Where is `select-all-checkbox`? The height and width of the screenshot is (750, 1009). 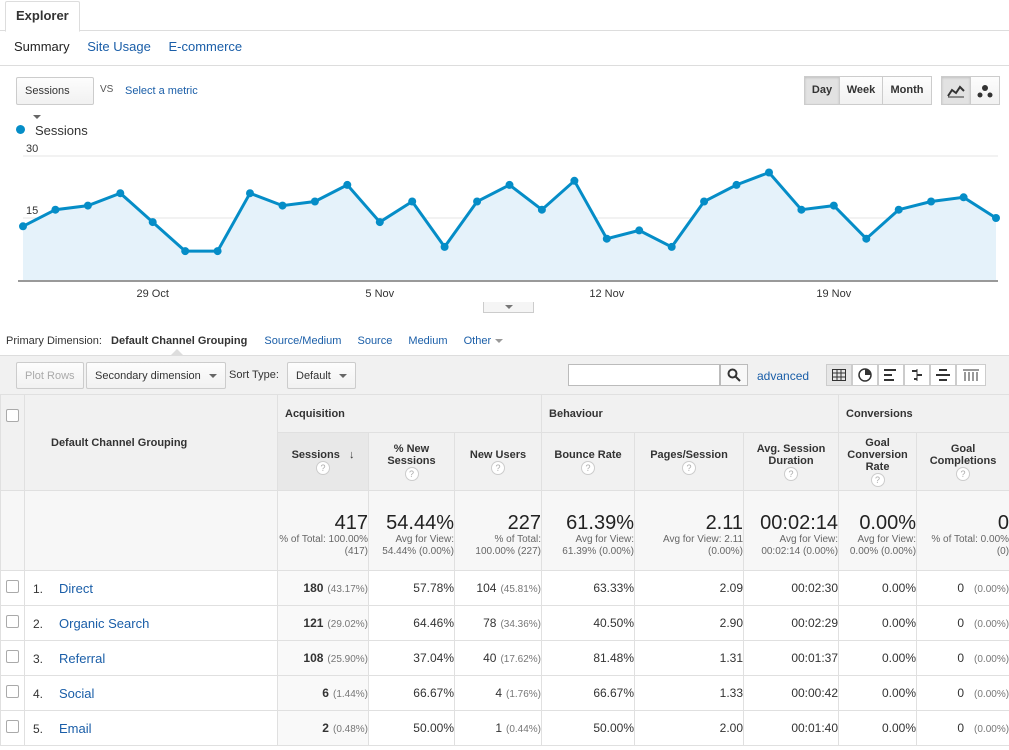 select-all-checkbox is located at coordinates (12, 415).